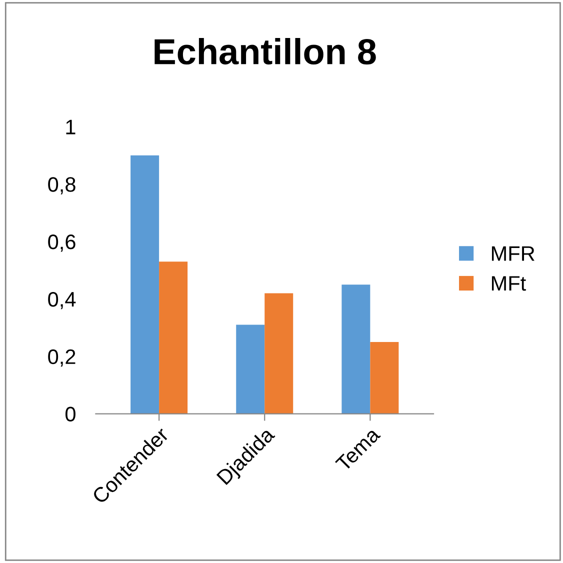 Image resolution: width=563 pixels, height=563 pixels. What do you see at coordinates (62, 243) in the screenshot?
I see `y-tick-label: 0,6` at bounding box center [62, 243].